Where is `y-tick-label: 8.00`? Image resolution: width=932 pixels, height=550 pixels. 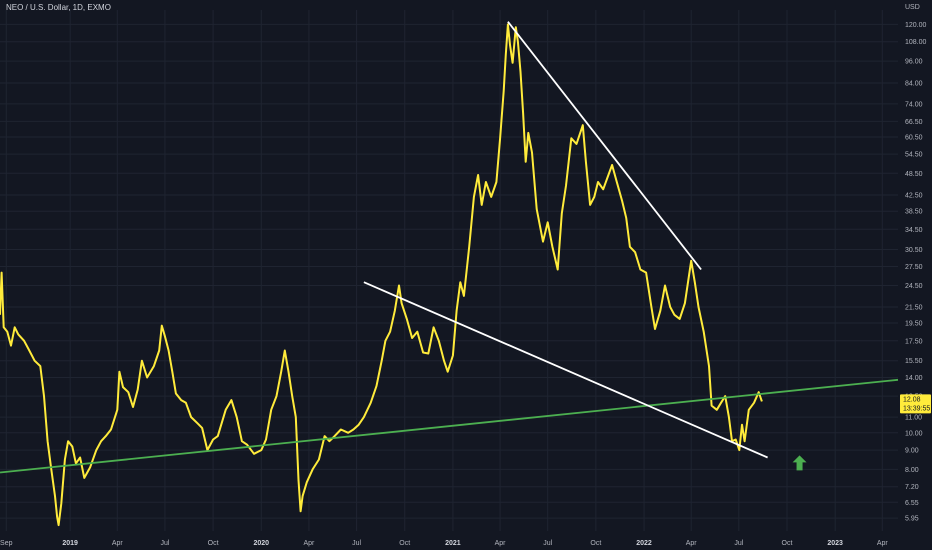 y-tick-label: 8.00 is located at coordinates (912, 470).